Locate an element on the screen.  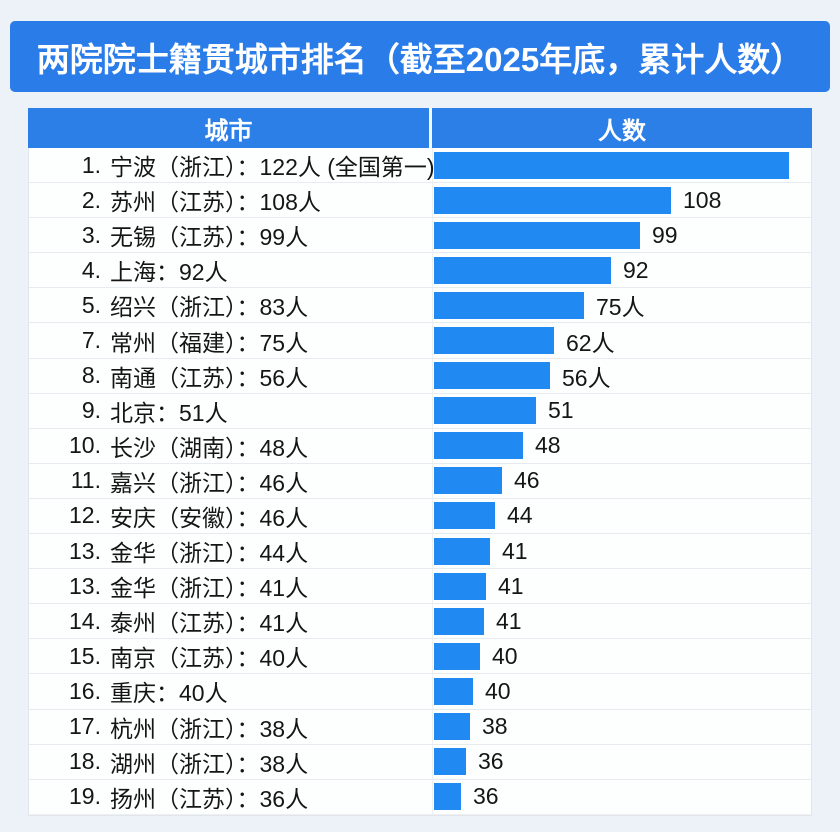
table-header: 城市 人数 is located at coordinates (420, 128).